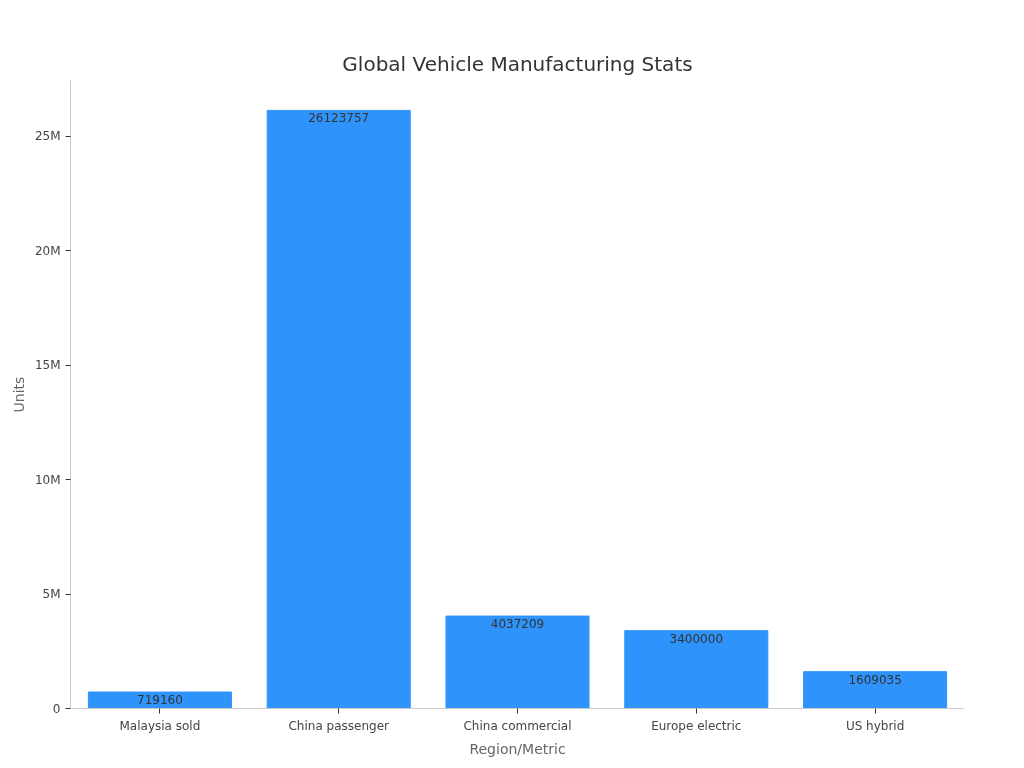 The height and width of the screenshot is (768, 1024). I want to click on chart-title: Global Vehicle Manufacturing Stats, so click(517, 63).